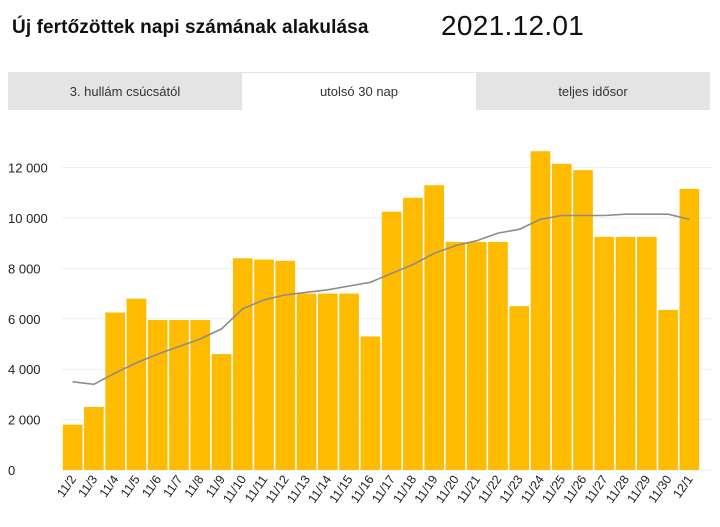 This screenshot has height=527, width=720. What do you see at coordinates (234, 489) in the screenshot?
I see `x-tick-label: 11/10` at bounding box center [234, 489].